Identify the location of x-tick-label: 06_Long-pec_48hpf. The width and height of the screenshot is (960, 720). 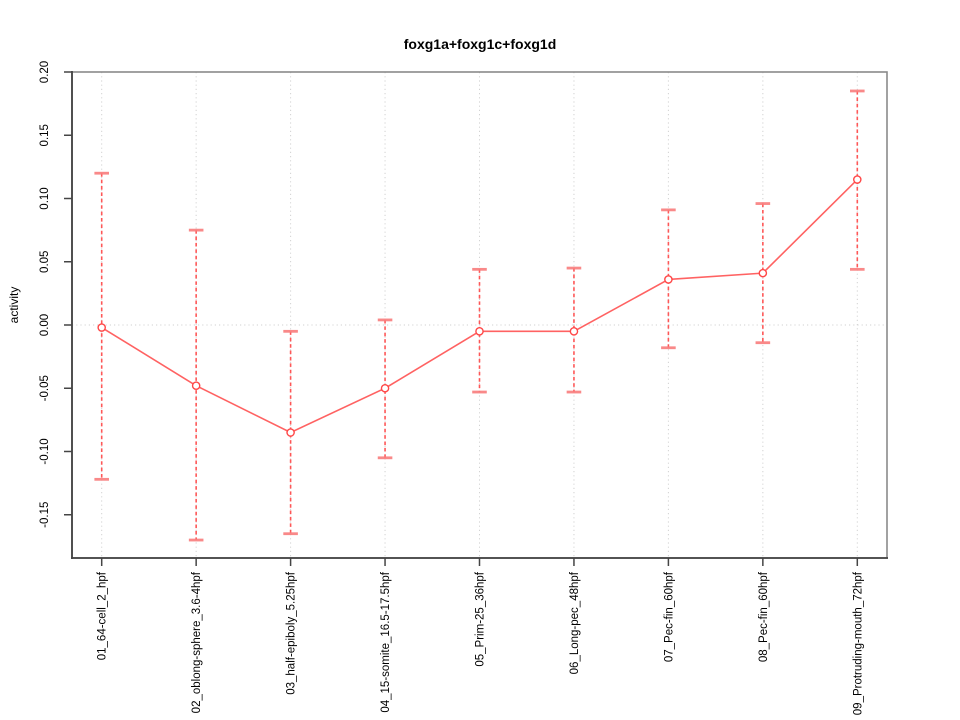
(575, 622).